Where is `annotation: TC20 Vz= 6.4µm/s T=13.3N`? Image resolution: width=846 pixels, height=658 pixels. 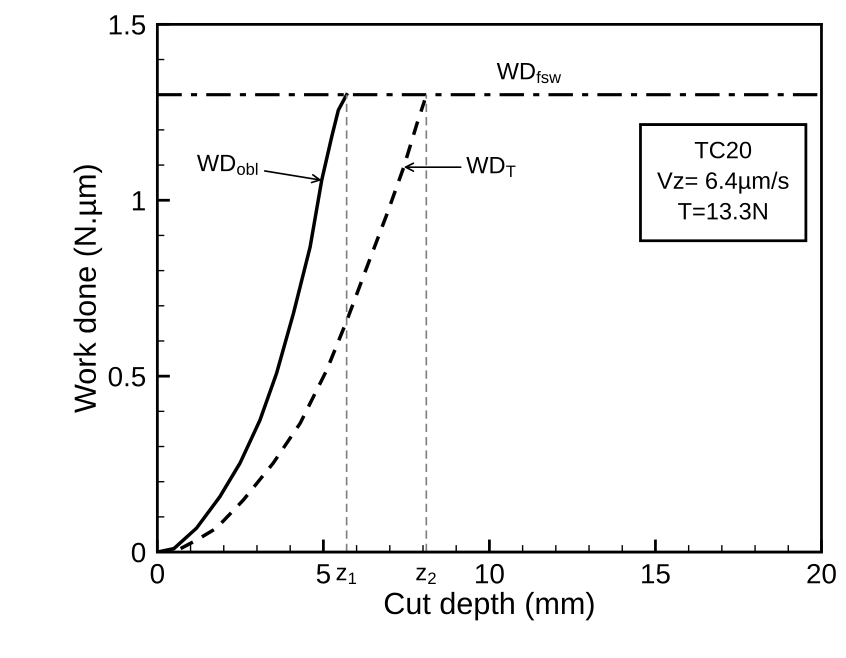
annotation: TC20 Vz= 6.4µm/s T=13.3N is located at coordinates (723, 181).